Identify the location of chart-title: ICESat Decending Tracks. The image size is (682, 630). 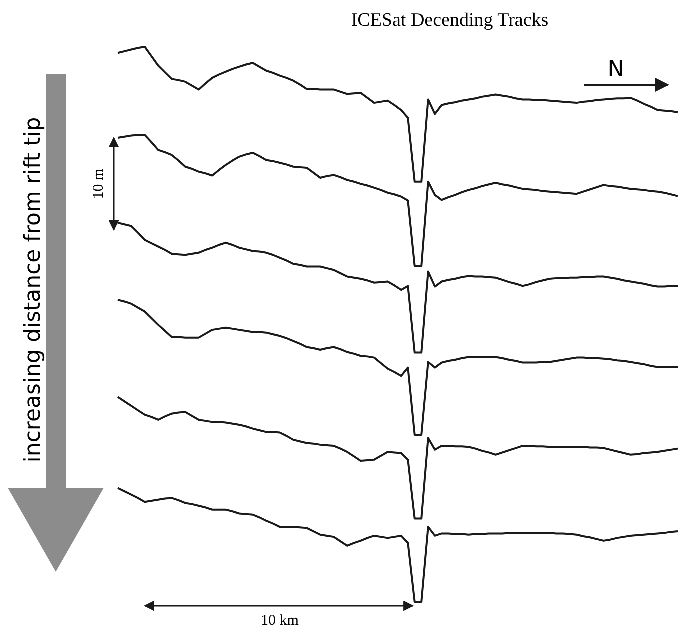
(450, 20).